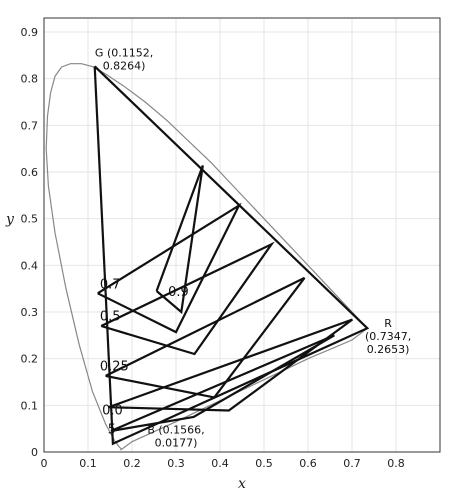 The height and width of the screenshot is (494, 451). I want to click on y-axis-label: y, so click(10, 220).